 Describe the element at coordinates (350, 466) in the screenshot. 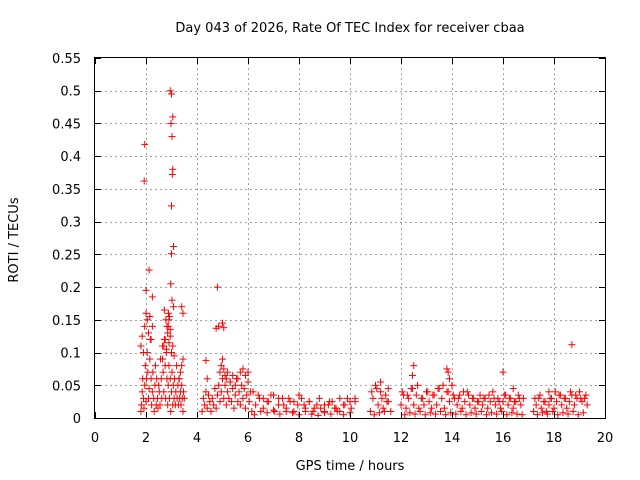

I see `x-axis-title: GPS time / hours` at that location.